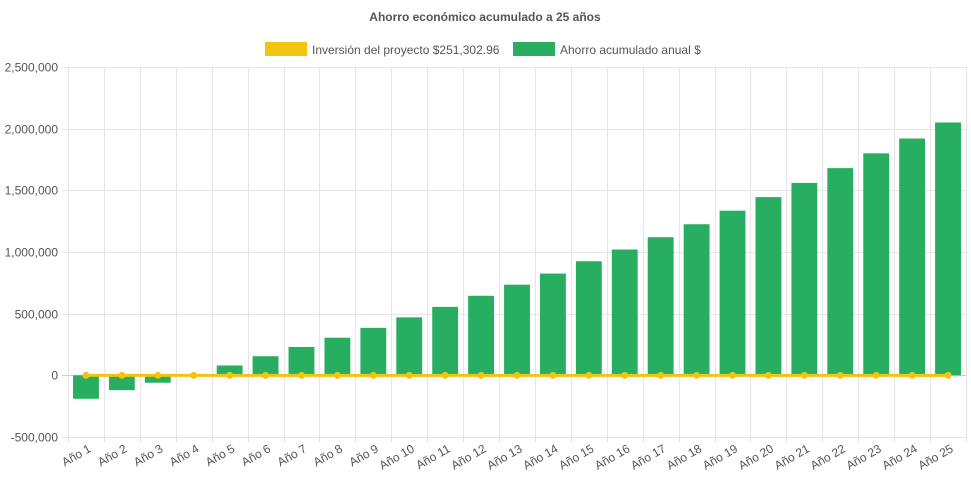  I want to click on x-tick-label: Año 4, so click(184, 455).